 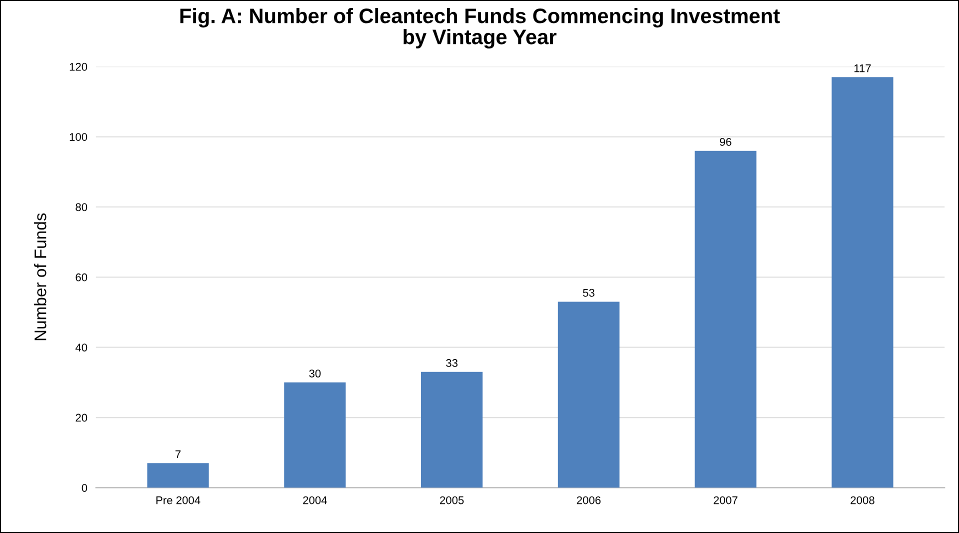 I want to click on y-tick-label: 100, so click(x=79, y=137).